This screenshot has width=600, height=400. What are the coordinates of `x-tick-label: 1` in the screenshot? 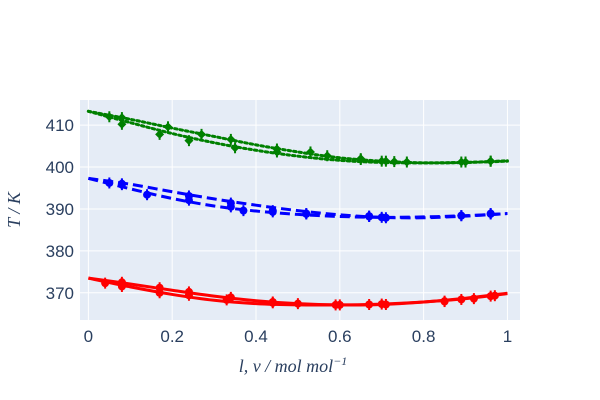 It's located at (507, 336).